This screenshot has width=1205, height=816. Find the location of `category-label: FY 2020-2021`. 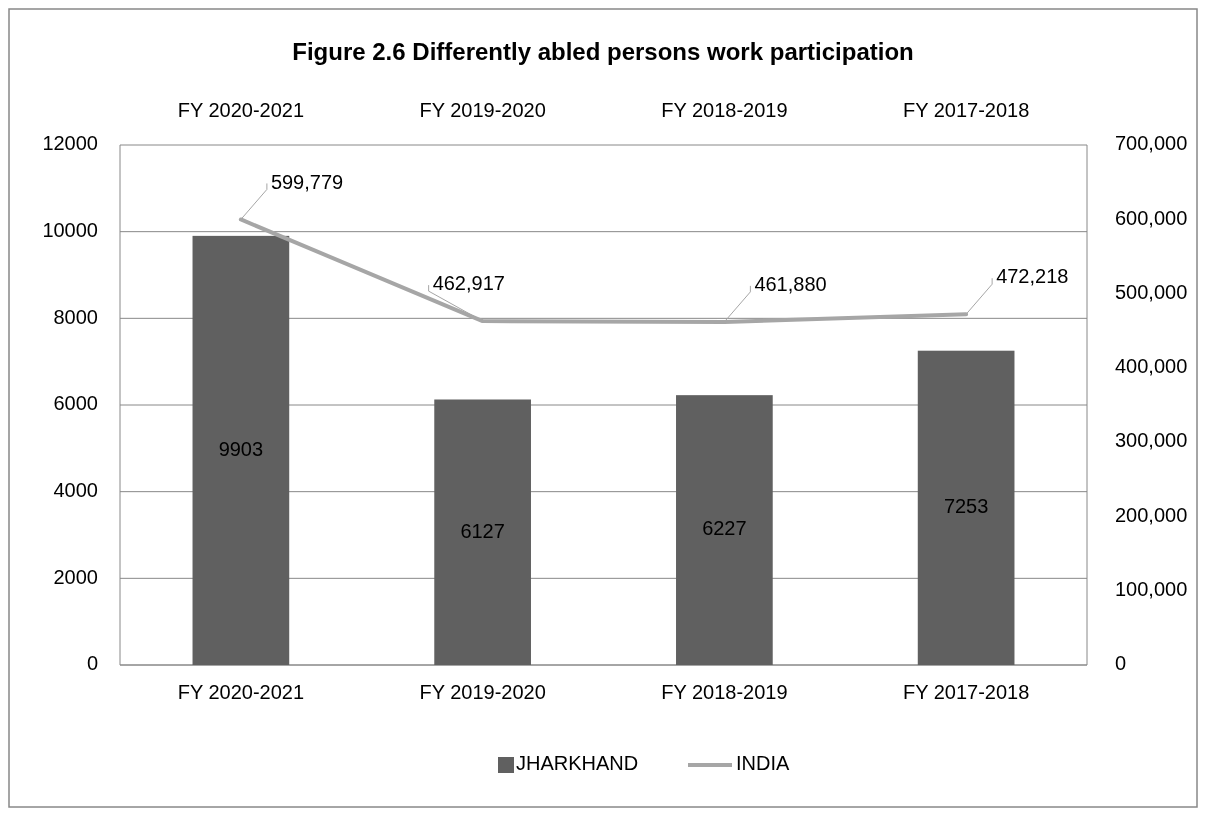

category-label: FY 2020-2021 is located at coordinates (241, 110).